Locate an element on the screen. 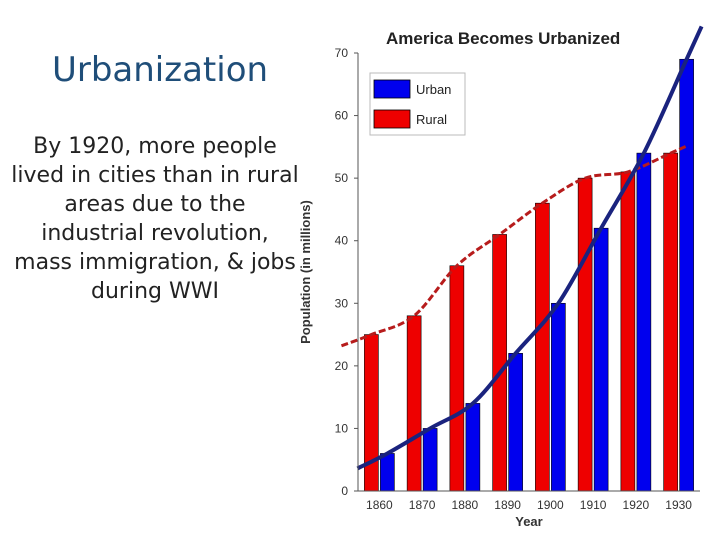  x-tick-label: 1930 is located at coordinates (678, 505).